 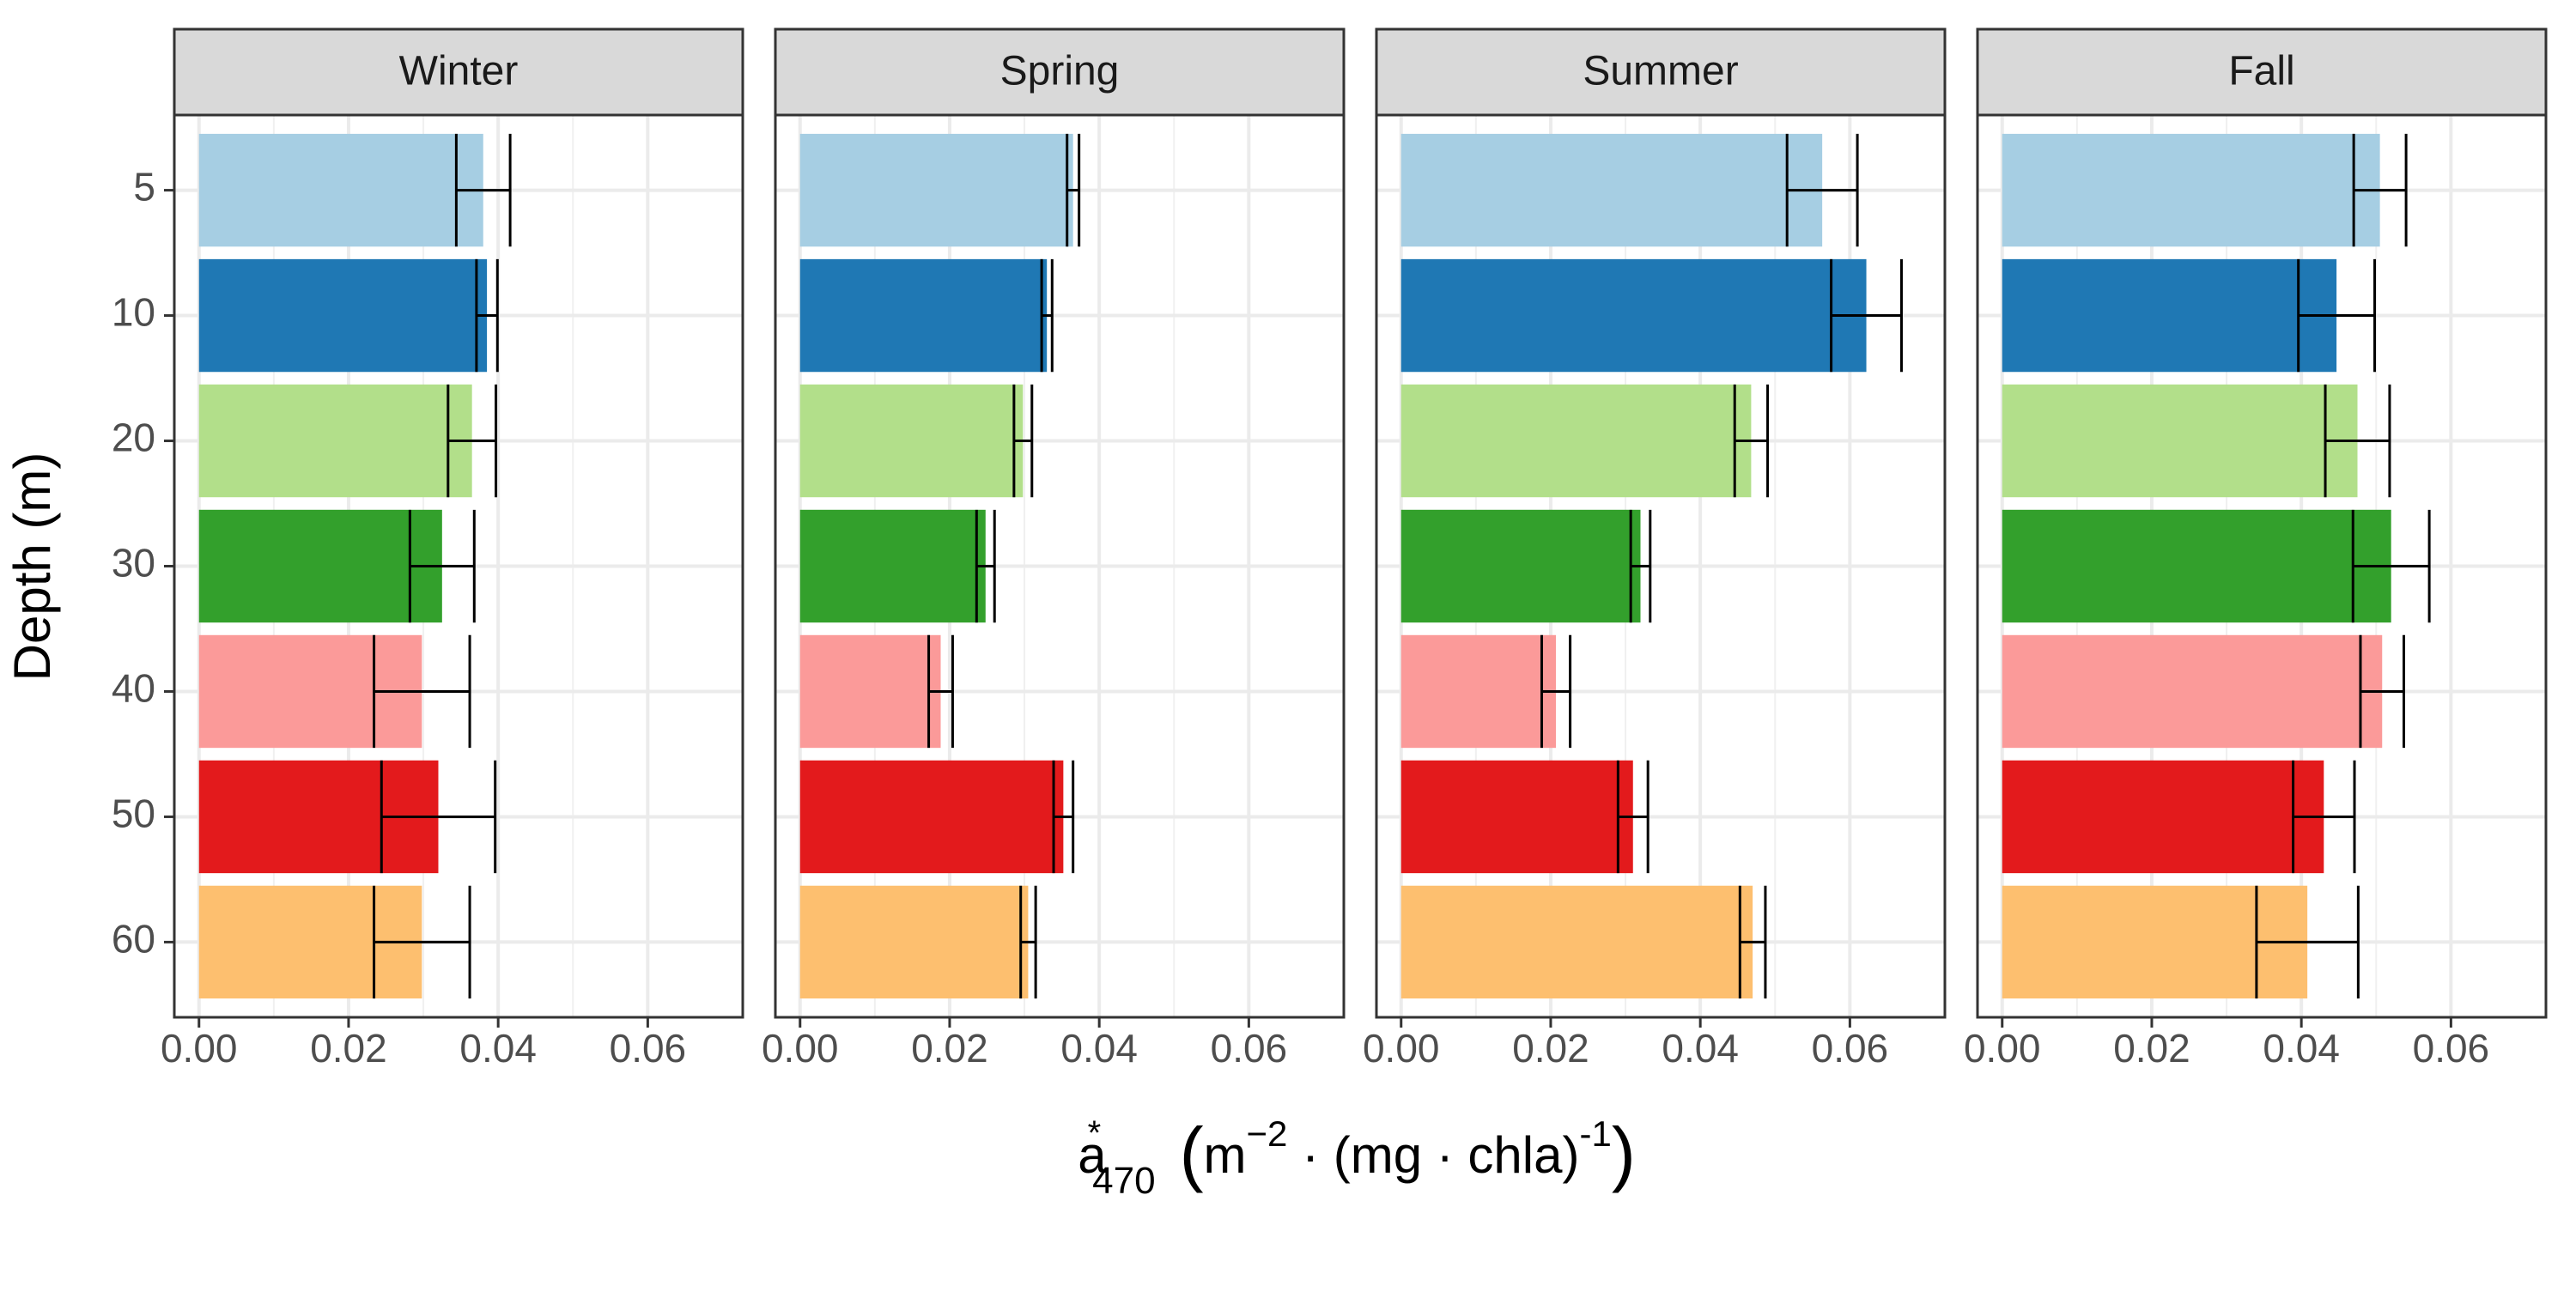 What do you see at coordinates (133, 438) in the screenshot?
I see `y-tick-label: 20` at bounding box center [133, 438].